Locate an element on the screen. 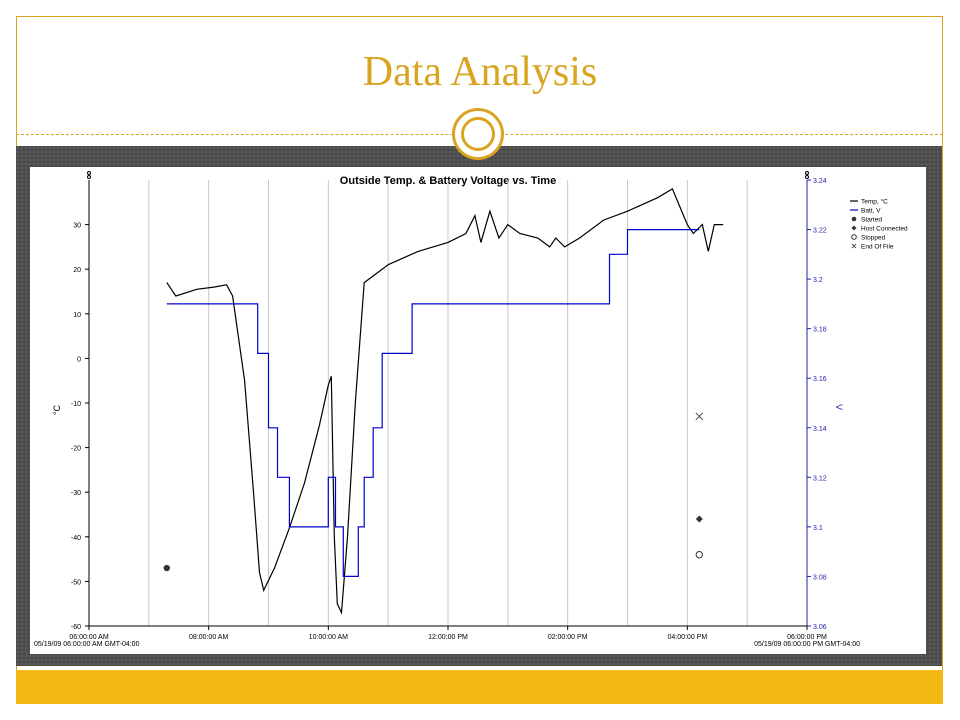  y-axis-label: °C is located at coordinates (57, 409).